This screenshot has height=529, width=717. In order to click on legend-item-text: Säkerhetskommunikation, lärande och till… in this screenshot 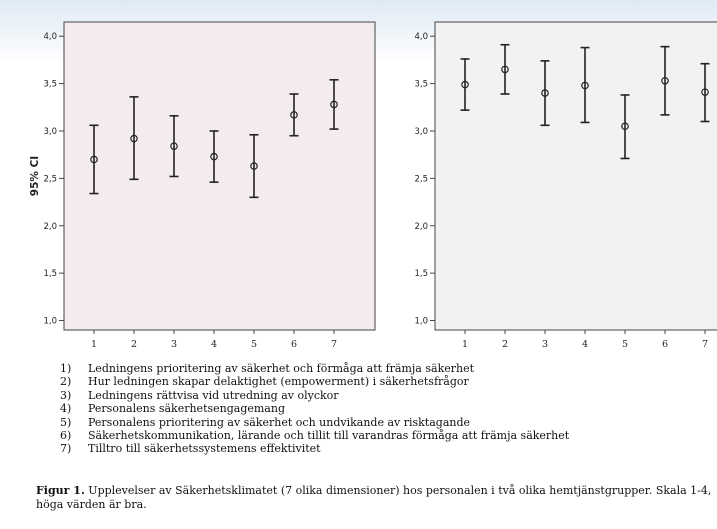, I will do `click(329, 436)`.